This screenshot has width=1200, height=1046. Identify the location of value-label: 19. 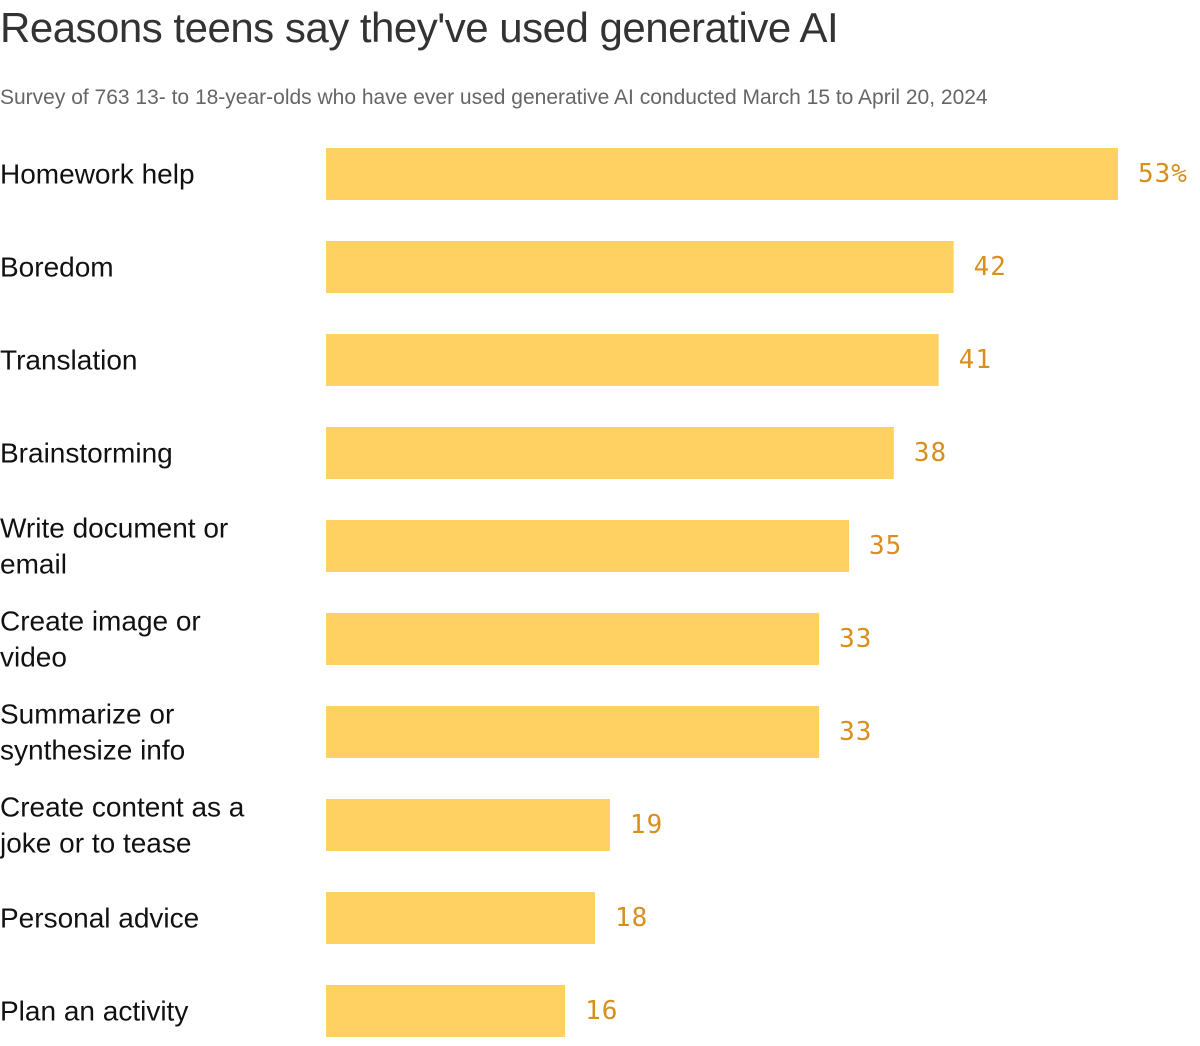
(646, 825).